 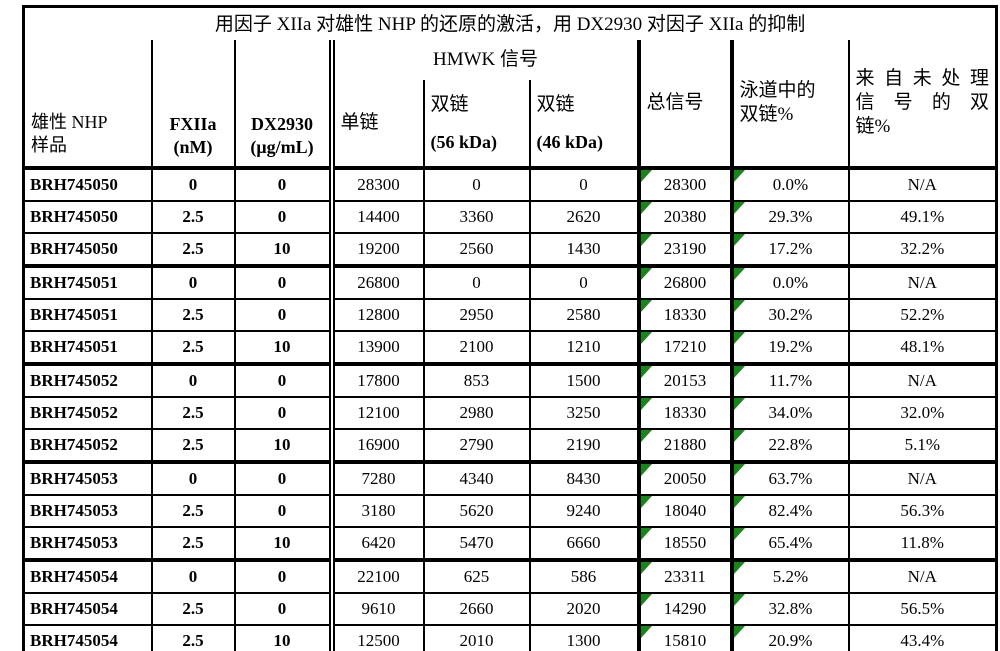 I want to click on cell-value: 17210, so click(x=685, y=347).